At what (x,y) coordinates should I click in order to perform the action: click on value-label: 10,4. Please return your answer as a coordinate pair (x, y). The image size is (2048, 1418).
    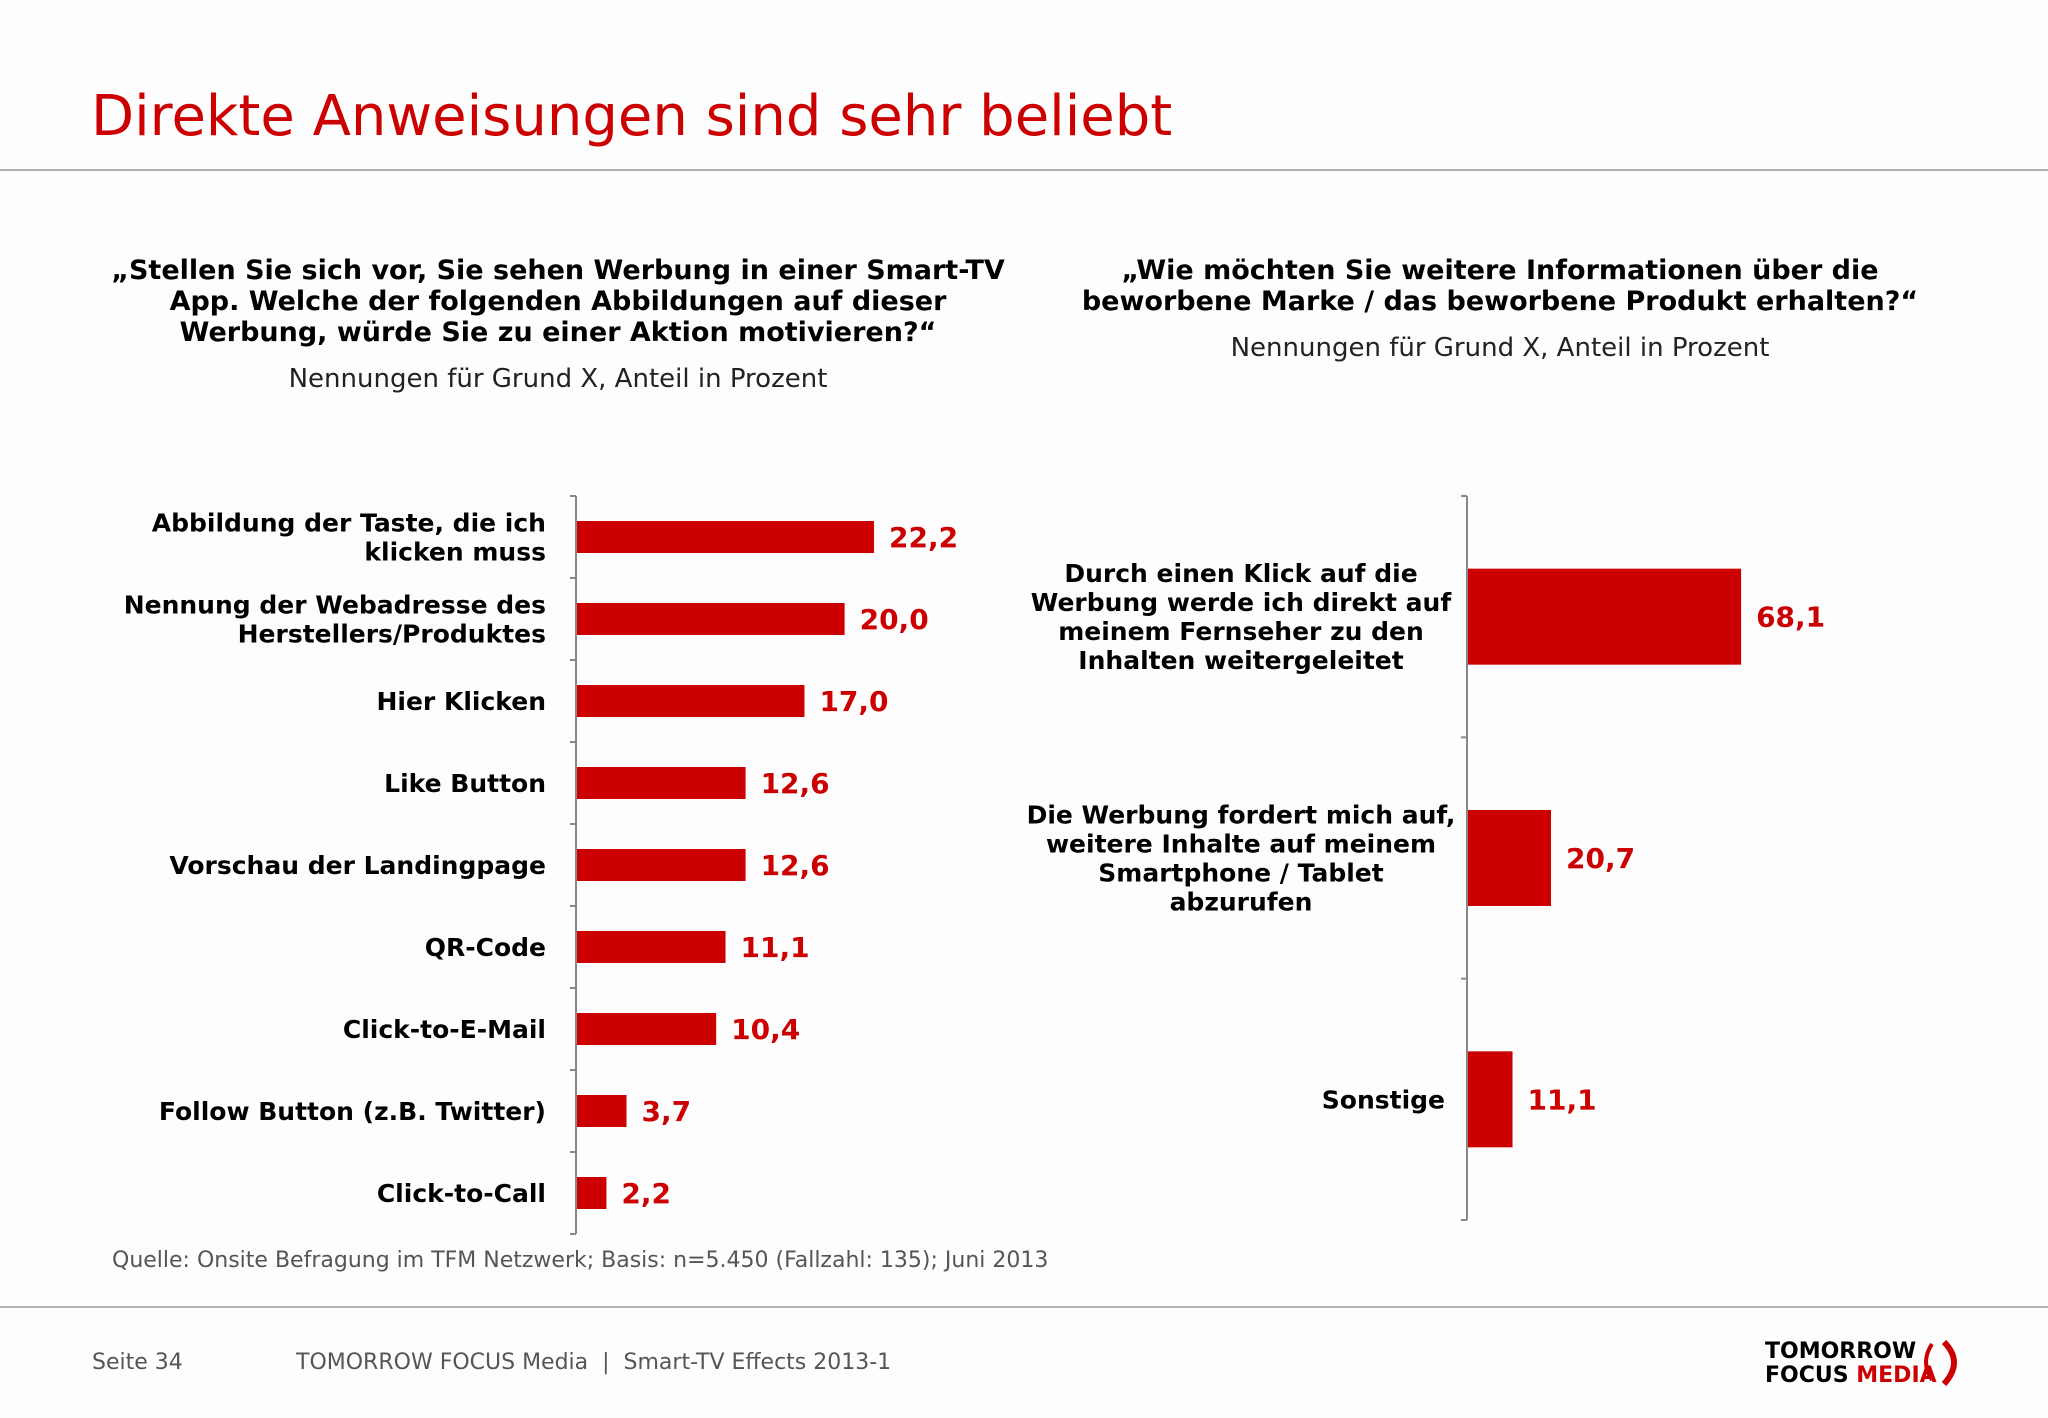
    Looking at the image, I should click on (765, 1029).